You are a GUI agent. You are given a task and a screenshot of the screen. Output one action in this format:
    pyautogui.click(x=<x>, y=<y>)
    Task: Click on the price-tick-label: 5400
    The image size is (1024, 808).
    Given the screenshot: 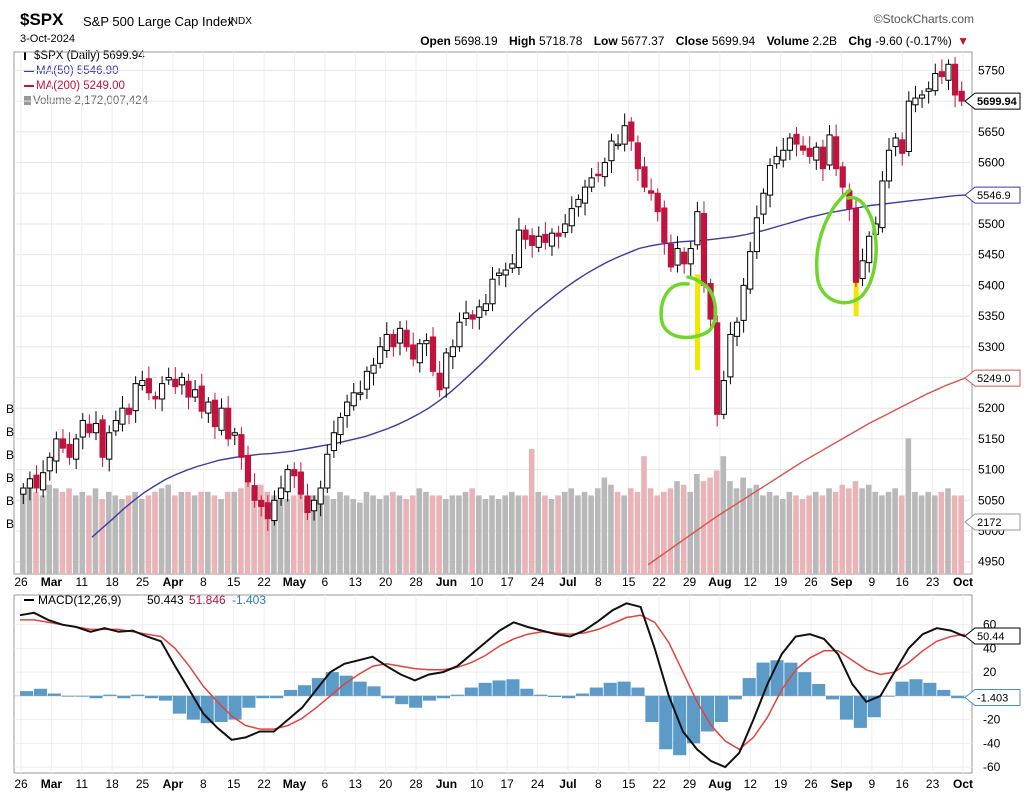 What is the action you would take?
    pyautogui.click(x=991, y=285)
    